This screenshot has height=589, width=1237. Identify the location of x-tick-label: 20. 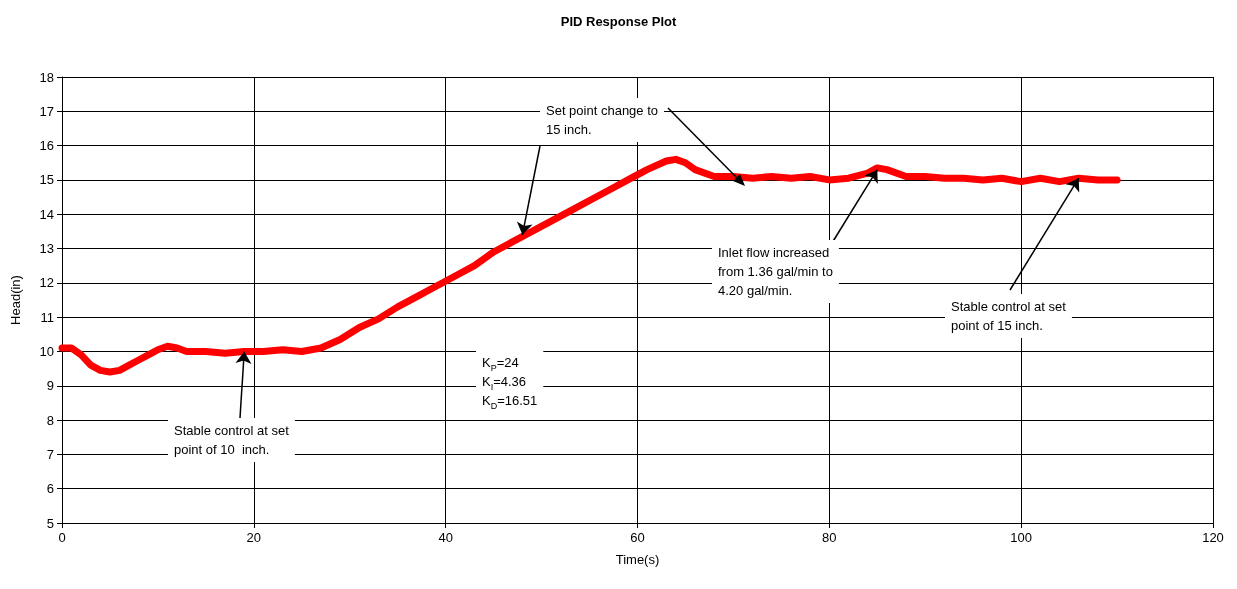
(254, 537).